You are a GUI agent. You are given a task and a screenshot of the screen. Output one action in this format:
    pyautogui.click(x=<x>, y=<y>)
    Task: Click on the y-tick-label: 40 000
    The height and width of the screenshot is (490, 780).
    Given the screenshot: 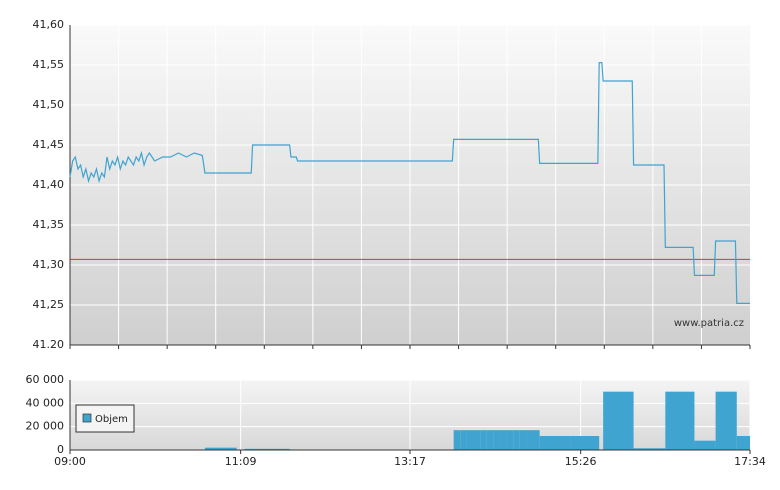 What is the action you would take?
    pyautogui.click(x=45, y=402)
    